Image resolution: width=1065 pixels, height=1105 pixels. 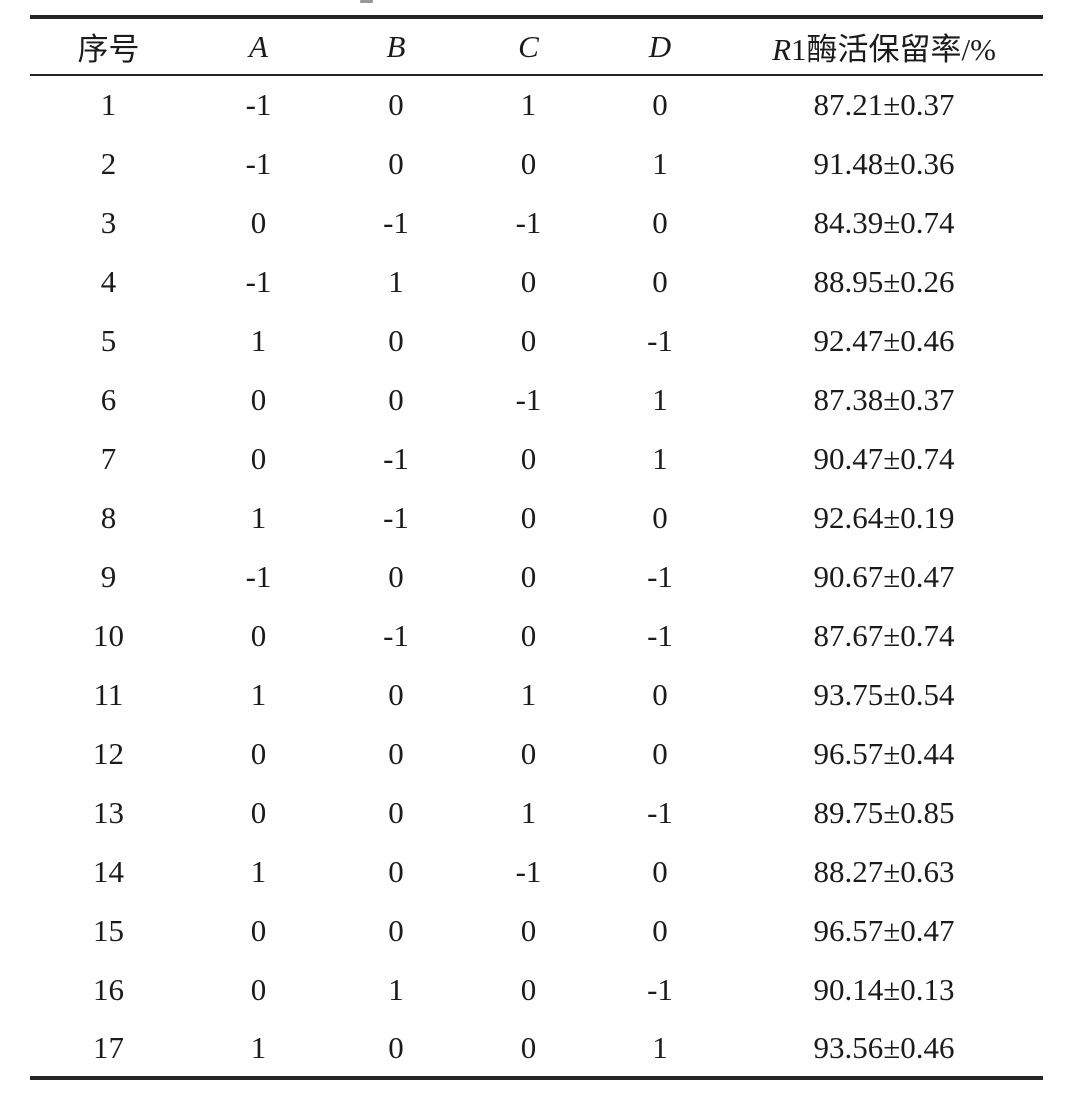 What do you see at coordinates (884, 104) in the screenshot?
I see `result-cell: 87.21±0.37` at bounding box center [884, 104].